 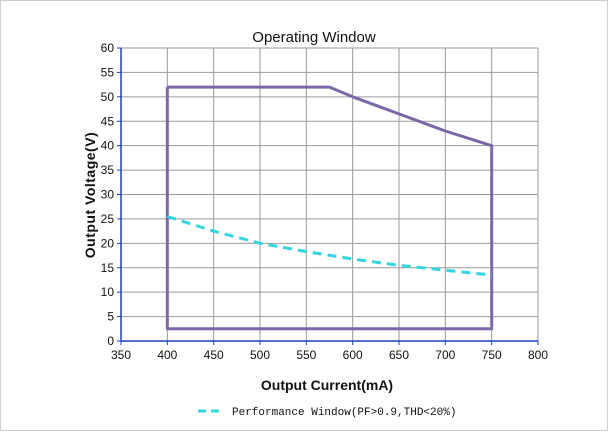 What do you see at coordinates (108, 170) in the screenshot?
I see `y-tick-label: 35` at bounding box center [108, 170].